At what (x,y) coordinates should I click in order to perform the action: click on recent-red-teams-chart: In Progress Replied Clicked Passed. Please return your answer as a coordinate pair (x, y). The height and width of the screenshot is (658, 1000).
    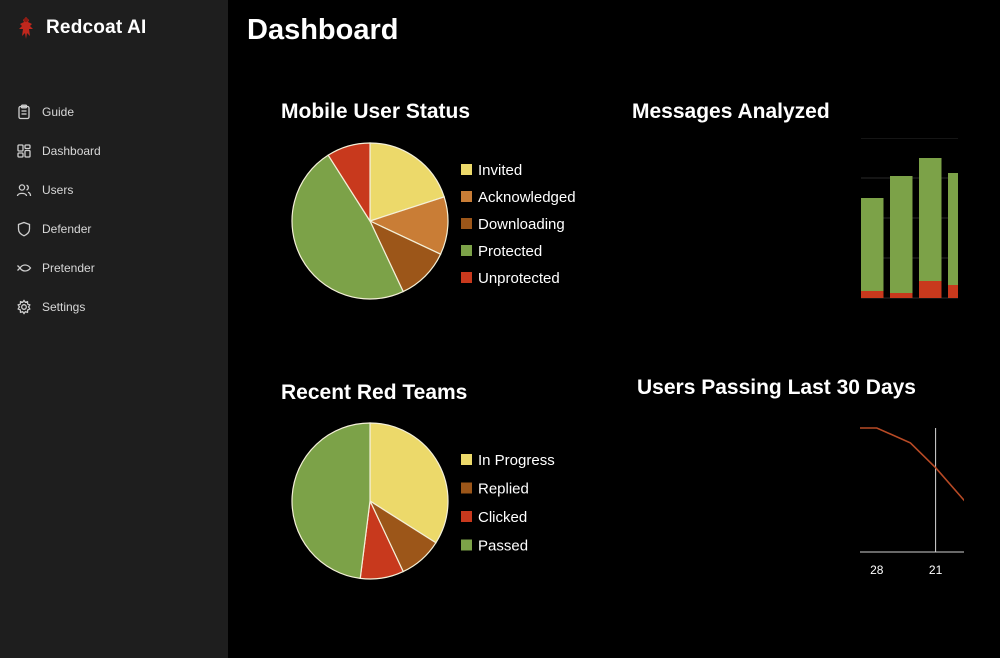
    Looking at the image, I should click on (423, 501).